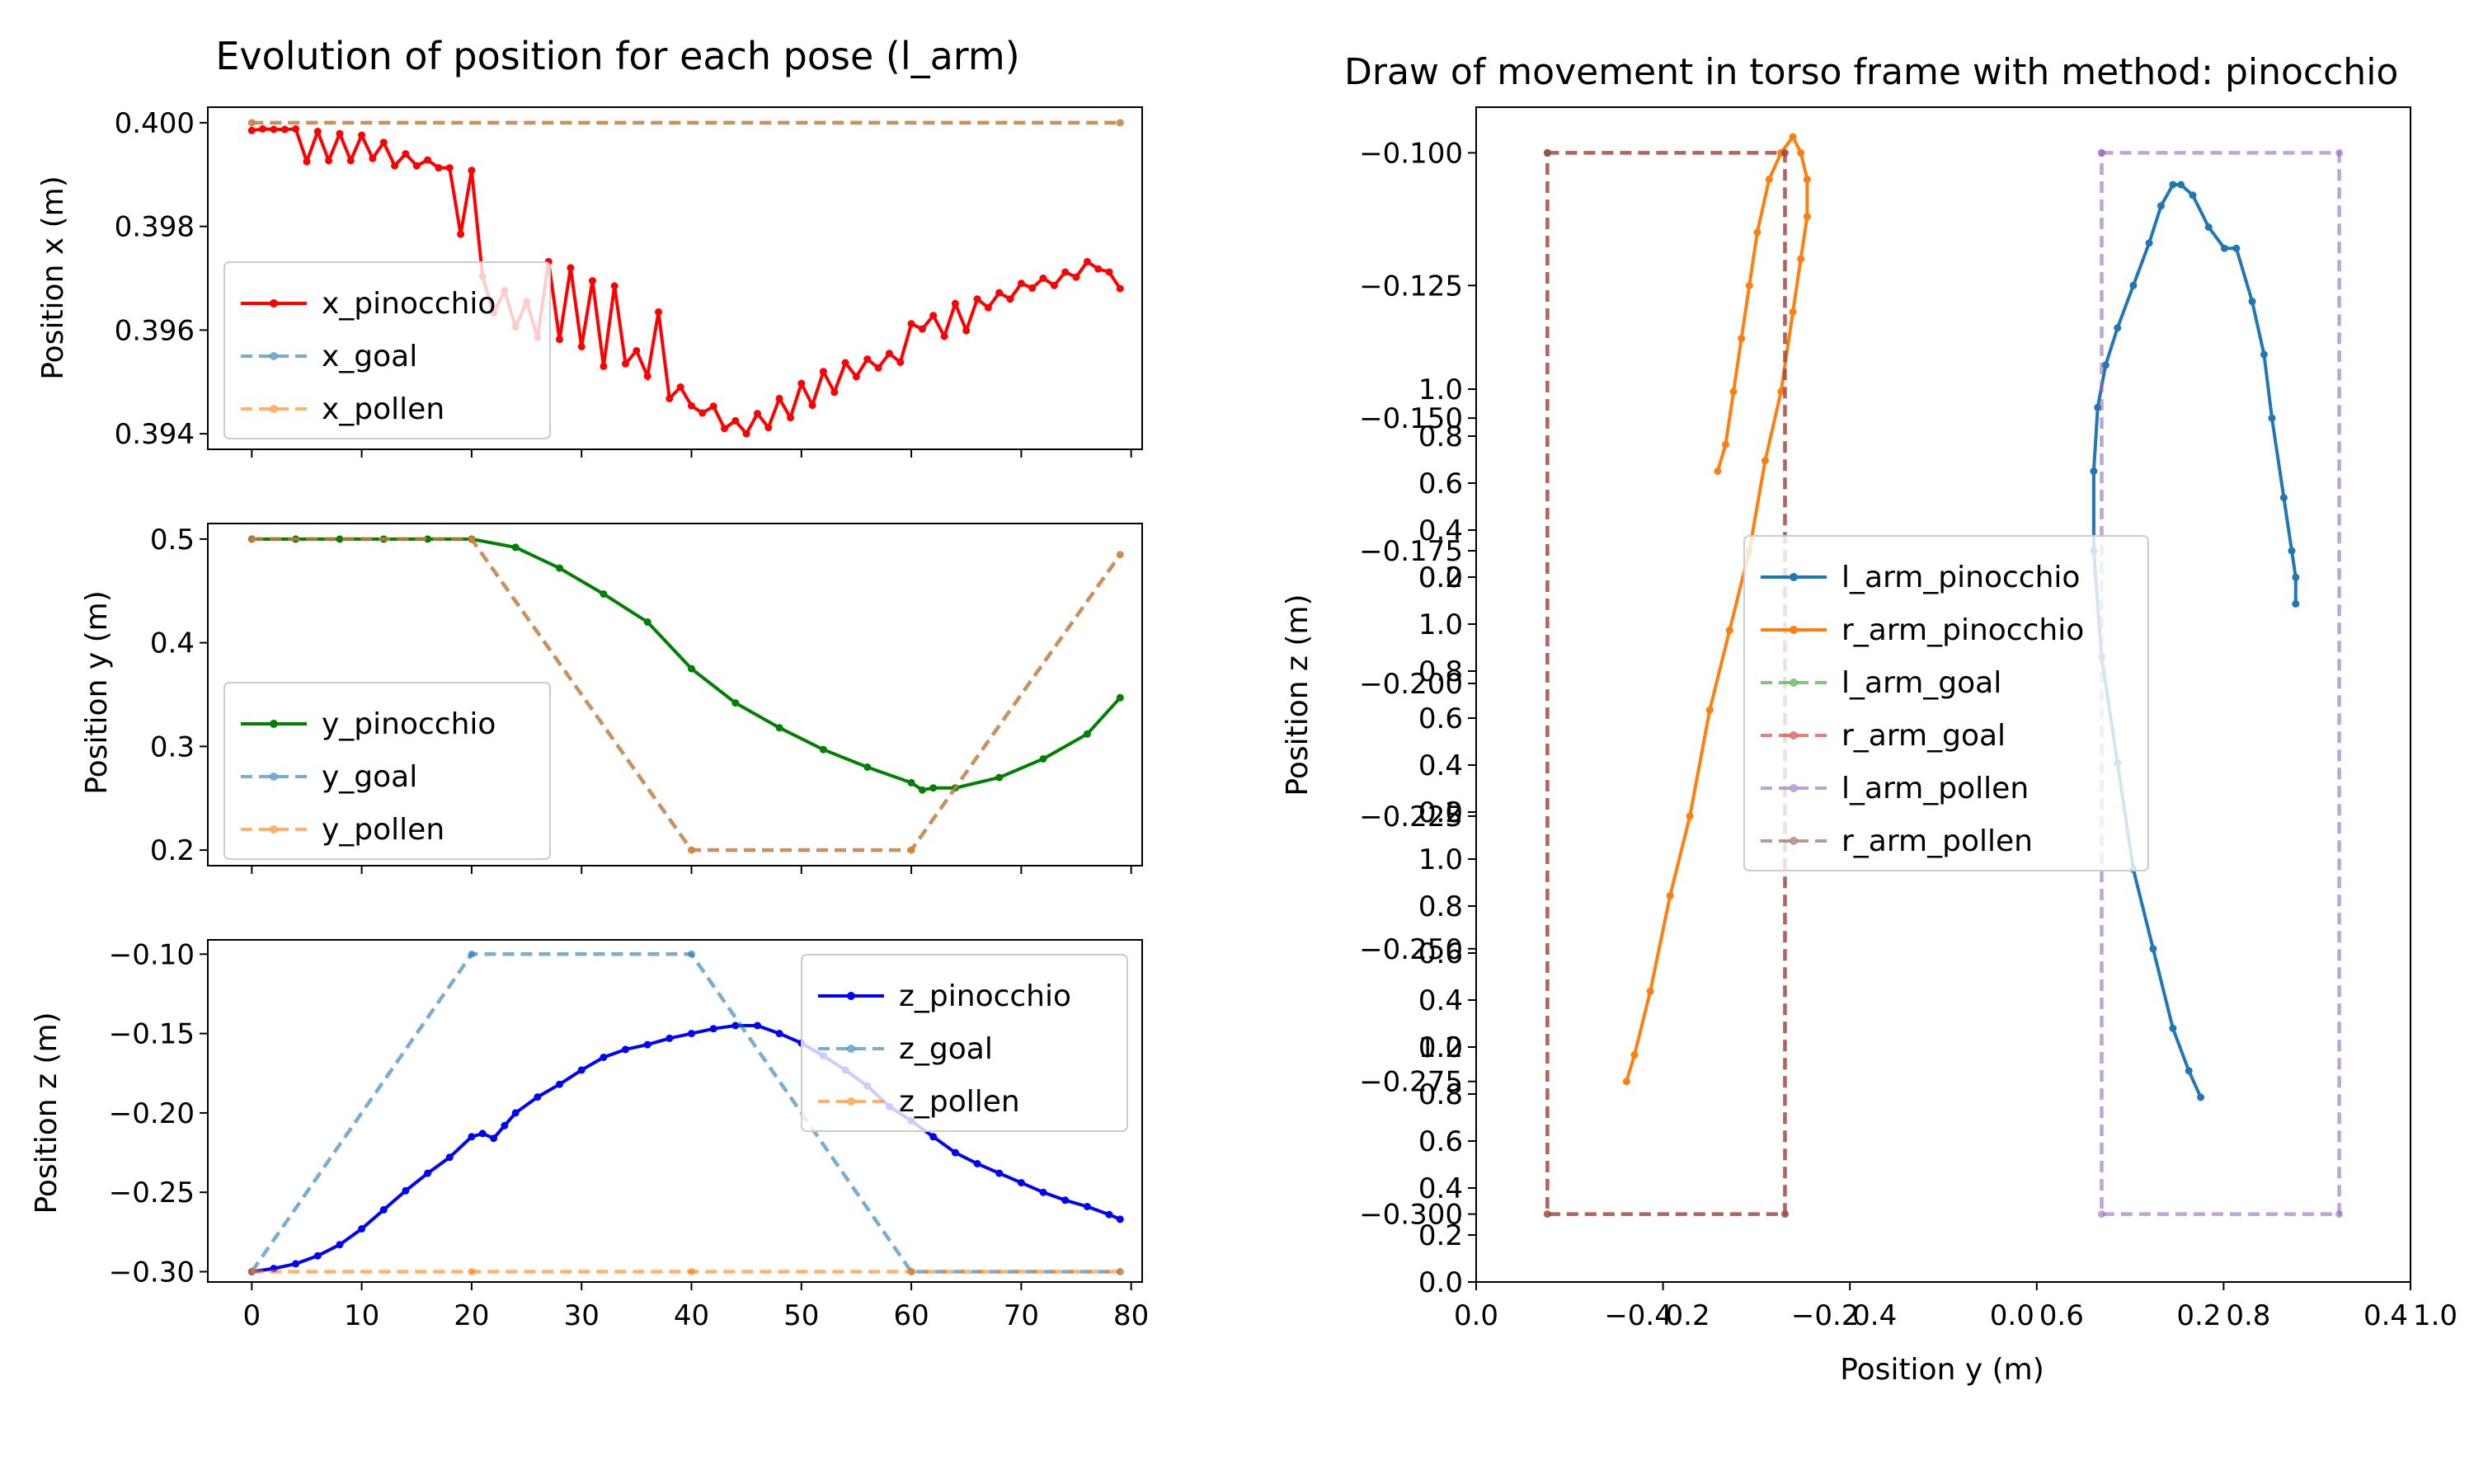  What do you see at coordinates (1411, 551) in the screenshot?
I see `y-tick-label: −0.175` at bounding box center [1411, 551].